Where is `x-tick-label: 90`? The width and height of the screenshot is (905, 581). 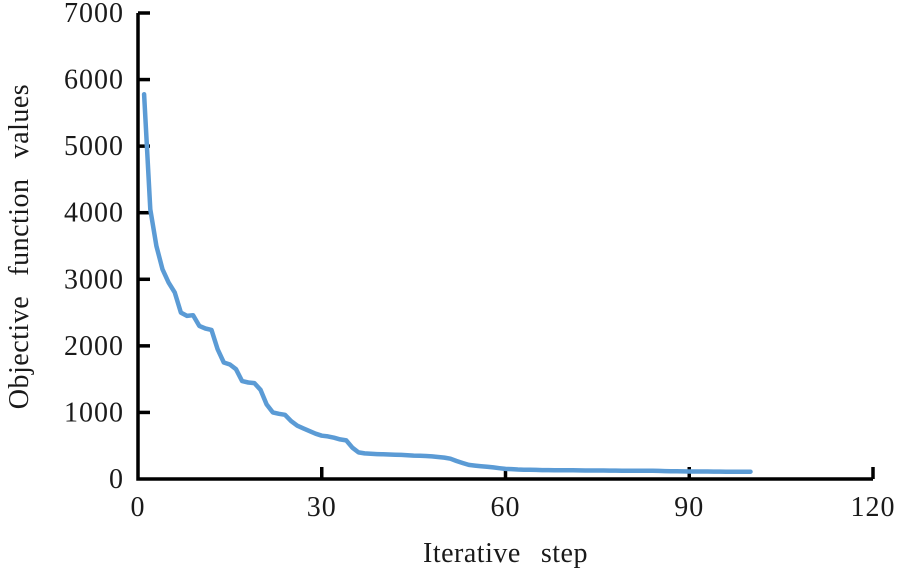
x-tick-label: 90 is located at coordinates (689, 507).